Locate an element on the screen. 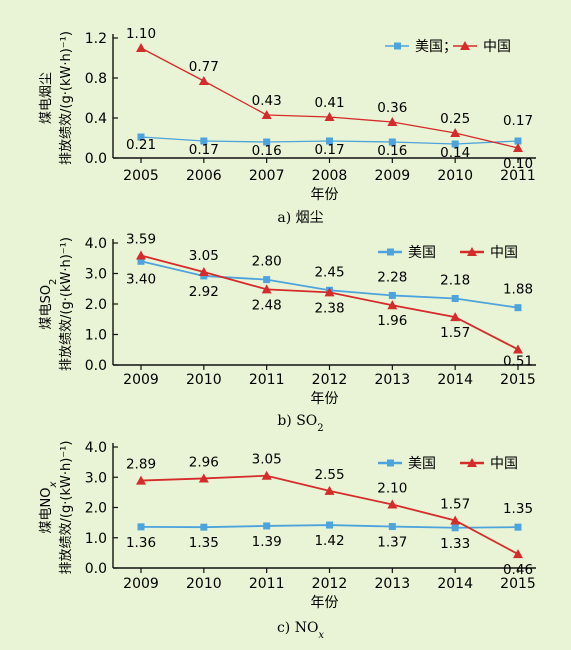 The image size is (571, 650). x-tick-label: 2012 is located at coordinates (330, 584).